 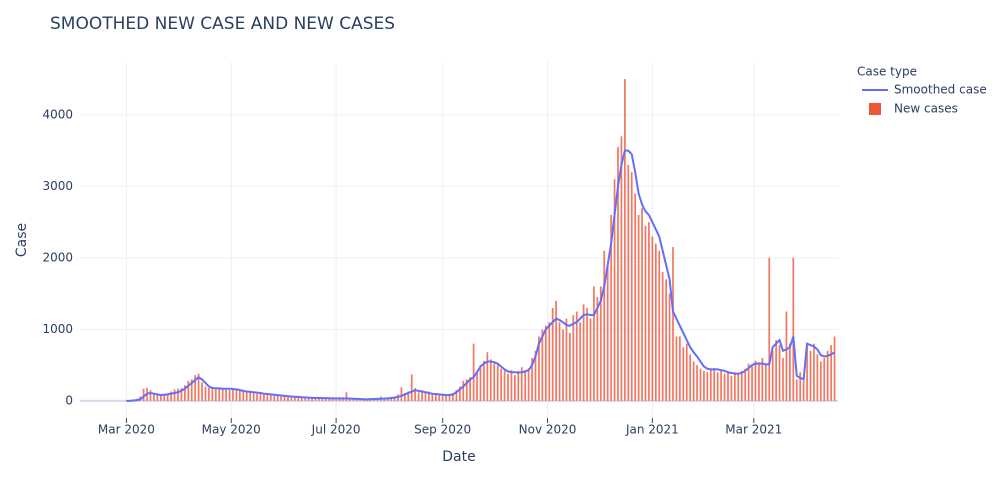 I want to click on x-tick-label: Mar 2020, so click(x=126, y=430).